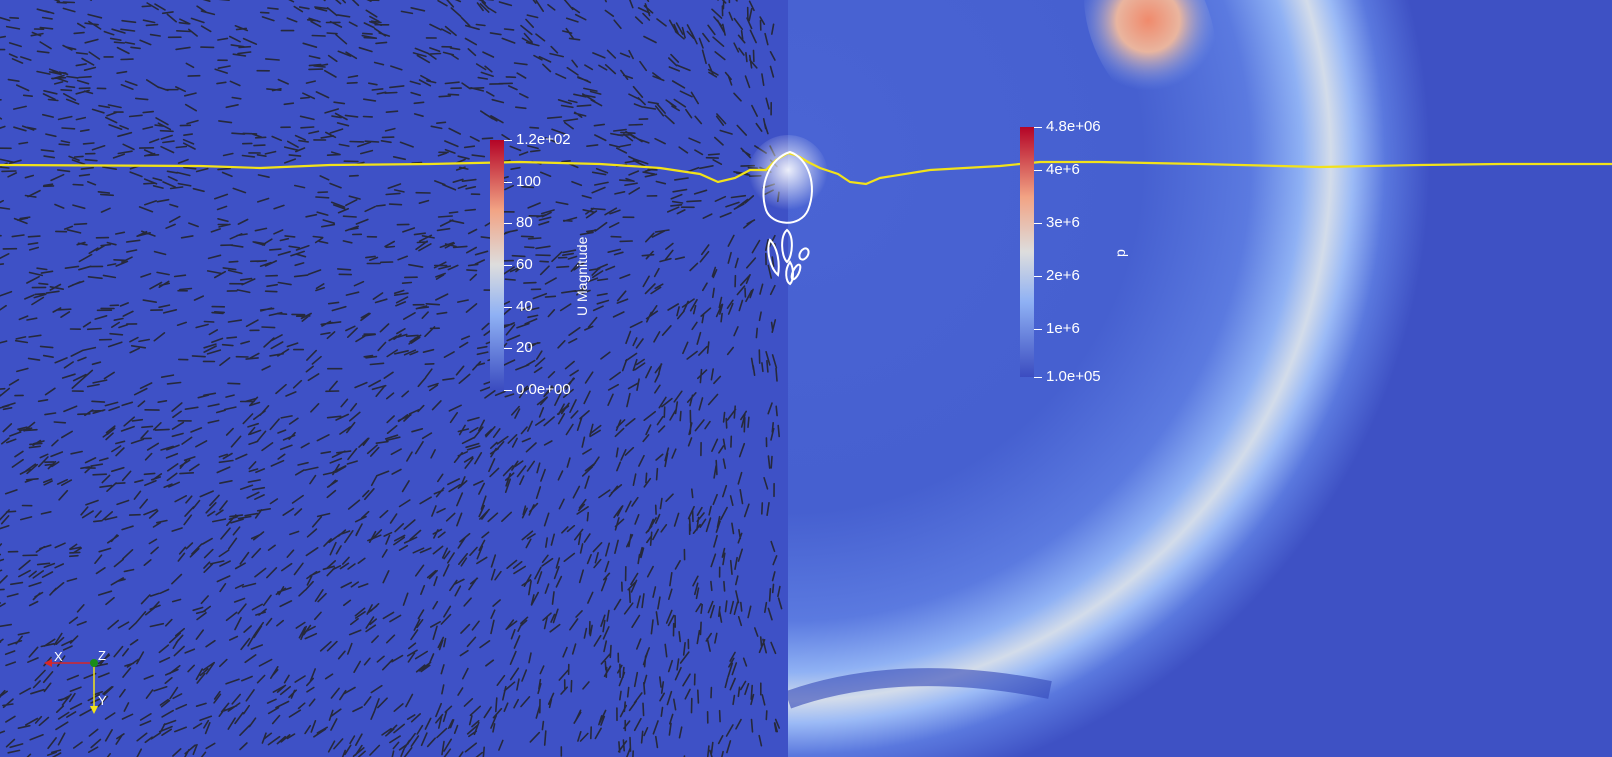 Image resolution: width=1612 pixels, height=757 pixels. I want to click on colorbar_u-tick-label: 1.2e+02, so click(543, 139).